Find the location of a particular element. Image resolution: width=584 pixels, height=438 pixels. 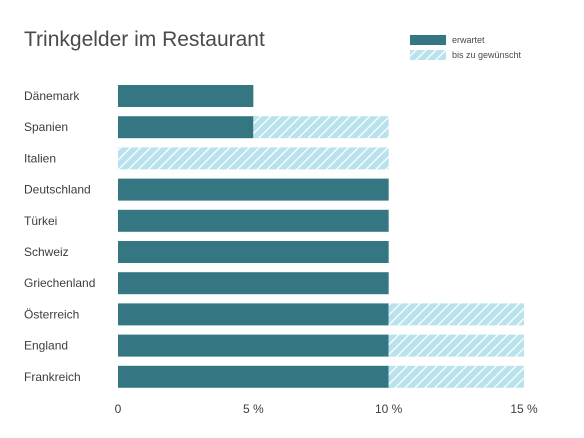

legend-swatch-erwartet is located at coordinates (428, 40).